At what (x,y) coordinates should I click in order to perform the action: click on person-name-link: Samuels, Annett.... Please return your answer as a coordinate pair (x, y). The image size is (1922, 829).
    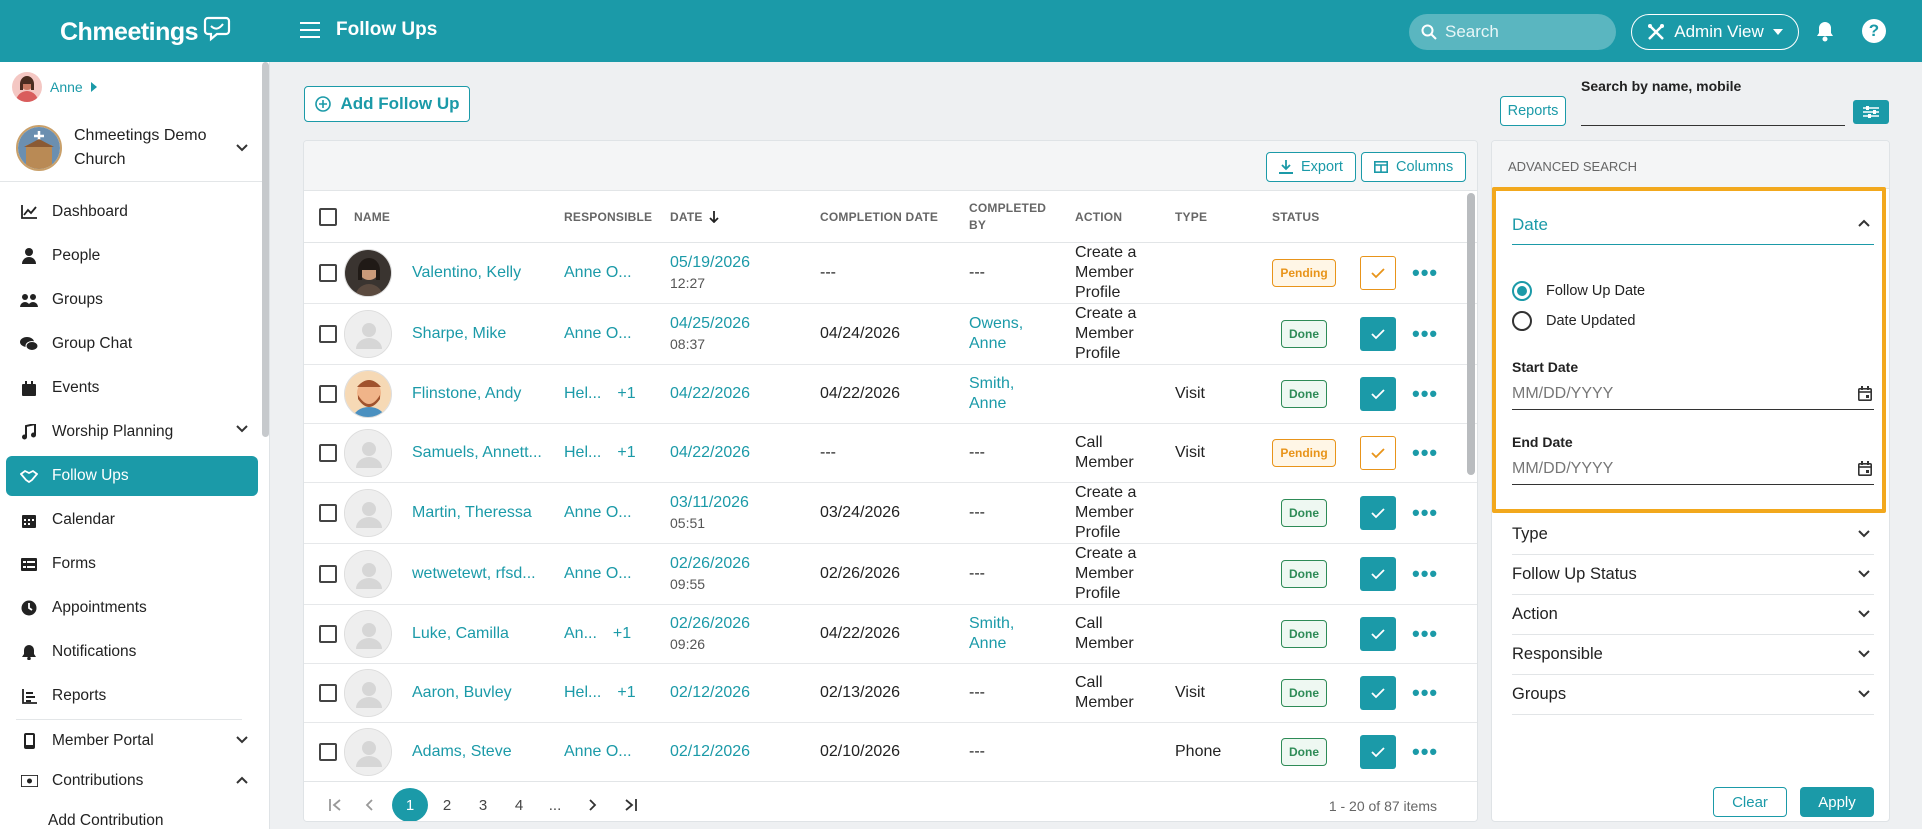
    Looking at the image, I should click on (477, 452).